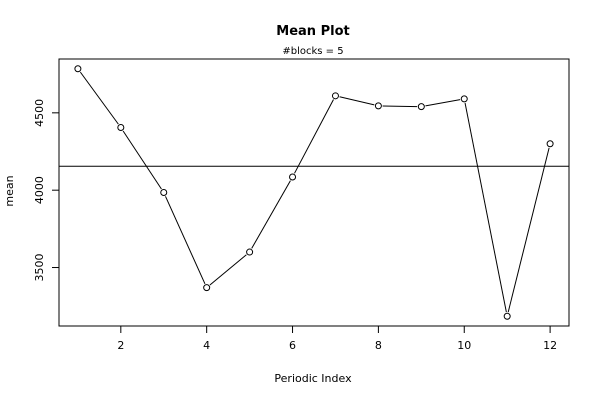  What do you see at coordinates (39, 268) in the screenshot?
I see `y-tick-label: 3500` at bounding box center [39, 268].